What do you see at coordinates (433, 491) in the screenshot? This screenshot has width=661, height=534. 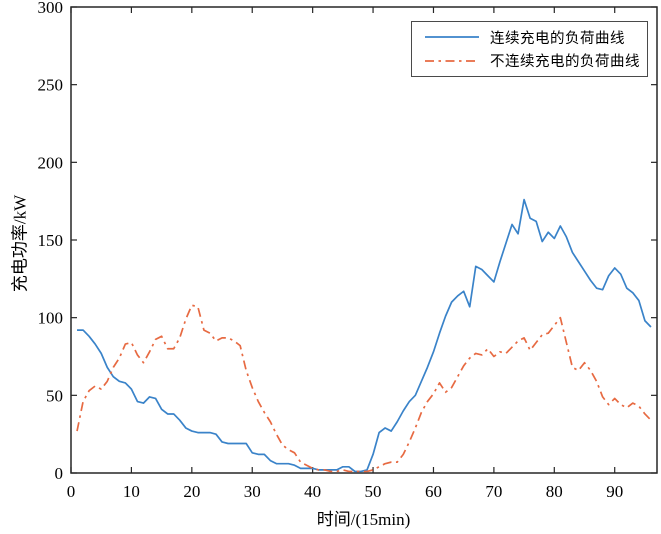 I see `x-tick-label: 60` at bounding box center [433, 491].